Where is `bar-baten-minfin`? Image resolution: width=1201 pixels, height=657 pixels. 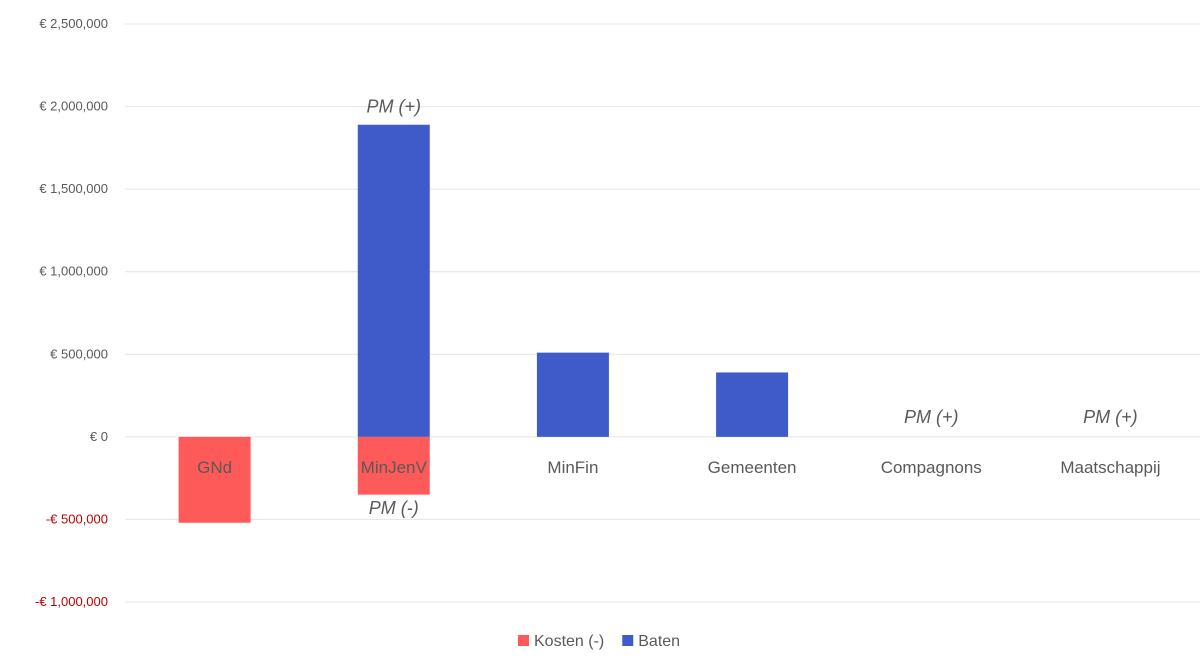 bar-baten-minfin is located at coordinates (572, 394).